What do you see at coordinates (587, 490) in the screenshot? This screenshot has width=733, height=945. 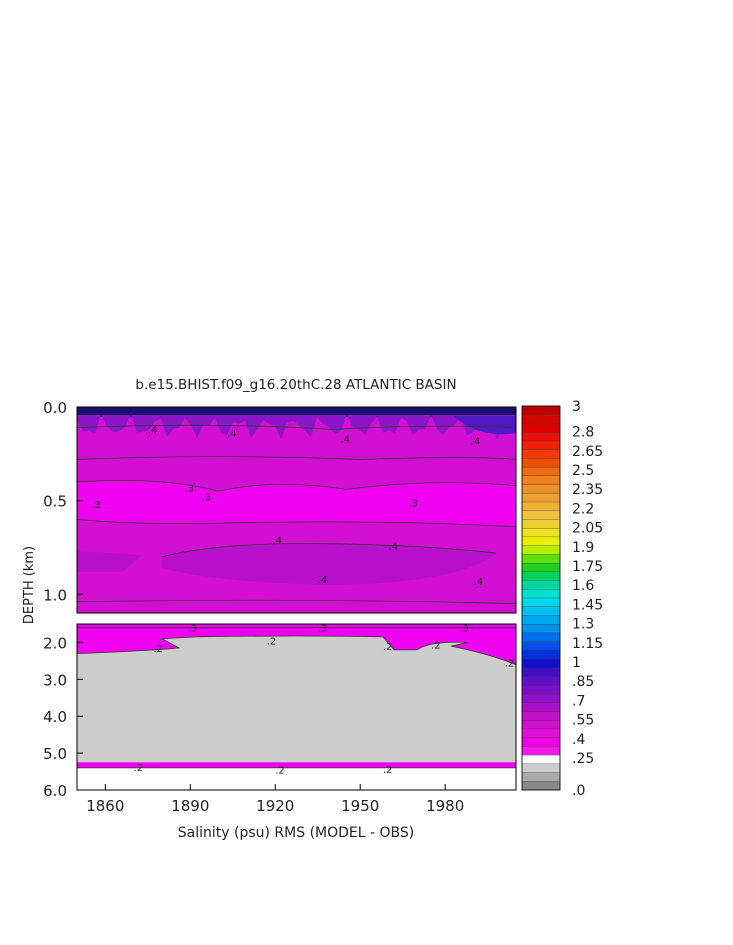 I see `colorbar-label: 2.35` at bounding box center [587, 490].